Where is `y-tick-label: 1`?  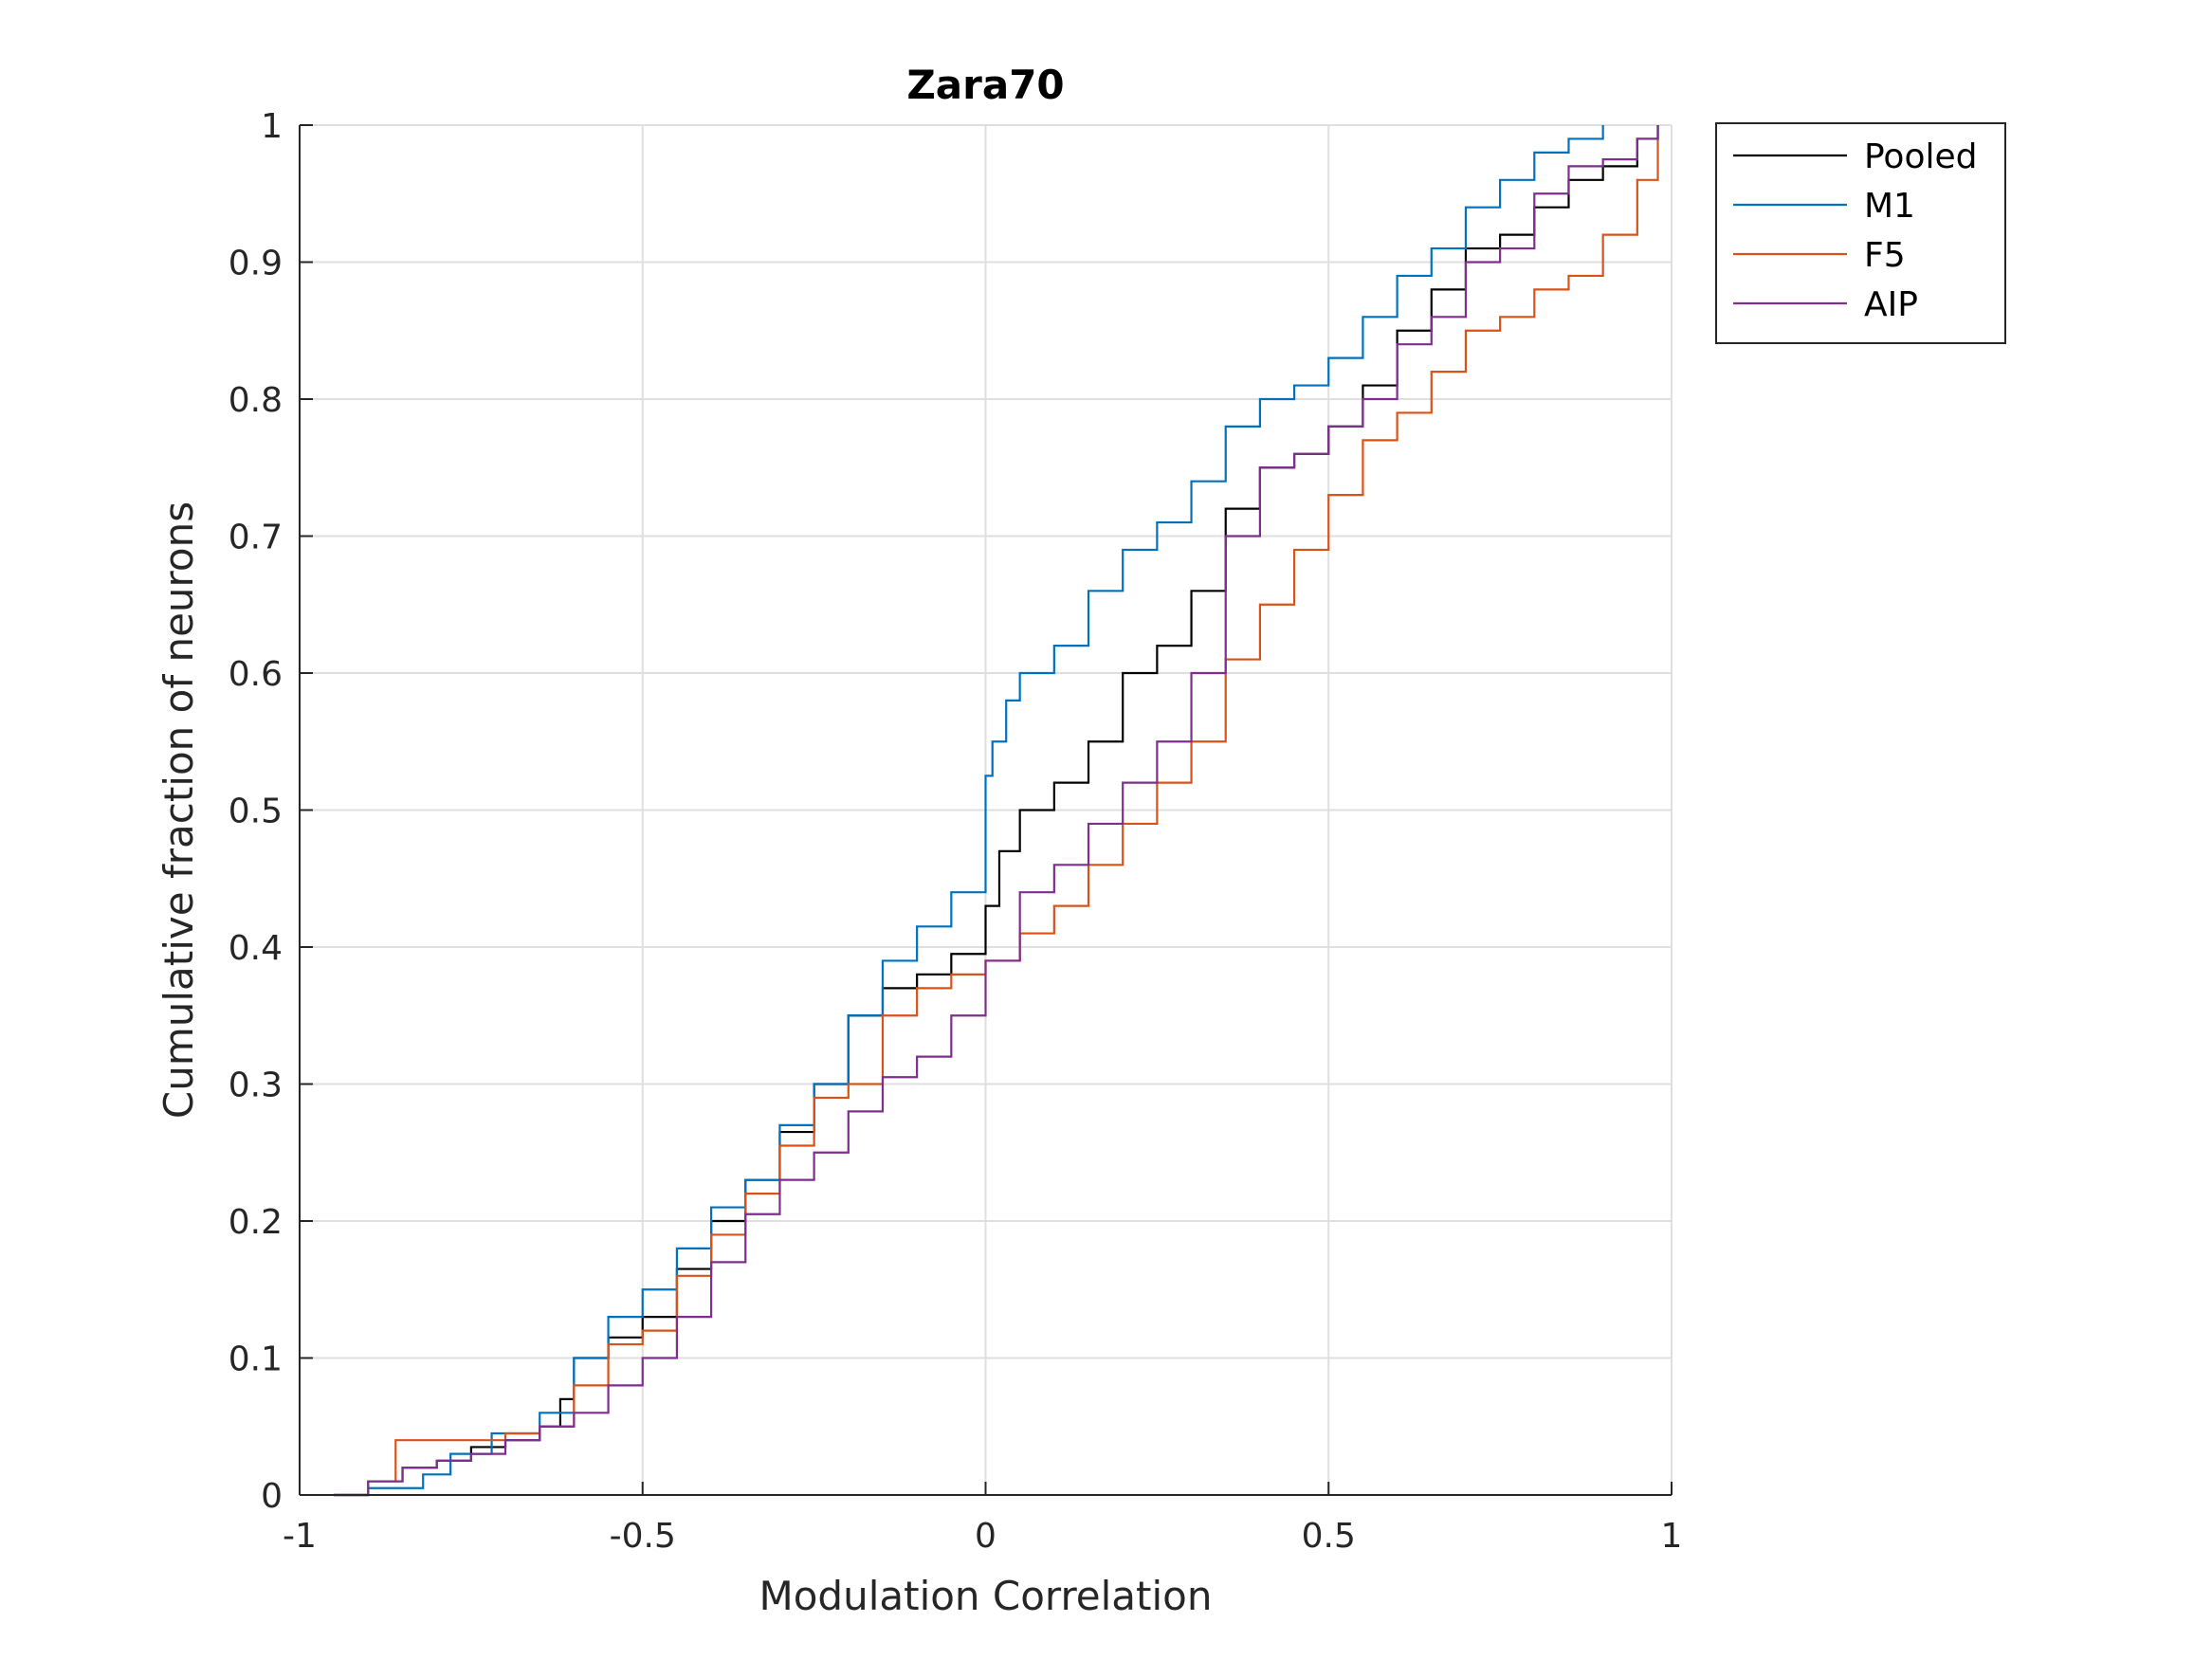
y-tick-label: 1 is located at coordinates (272, 126).